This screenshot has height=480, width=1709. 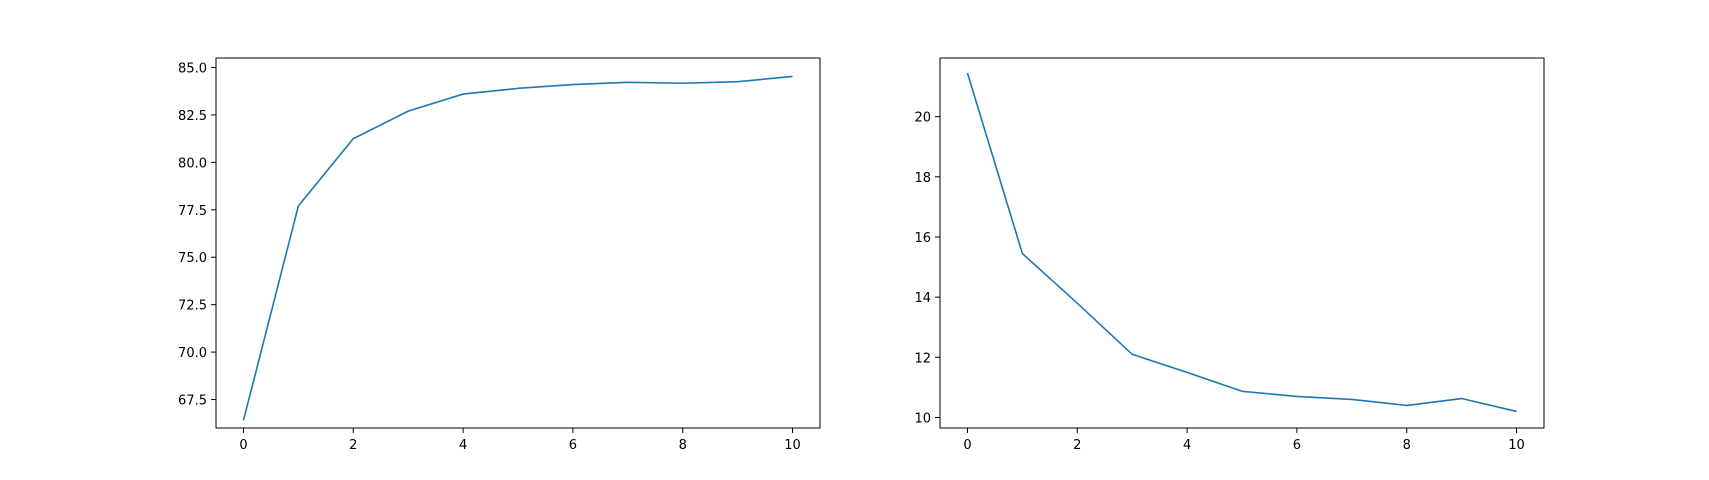 I want to click on y-tick-label: 20, so click(x=922, y=118).